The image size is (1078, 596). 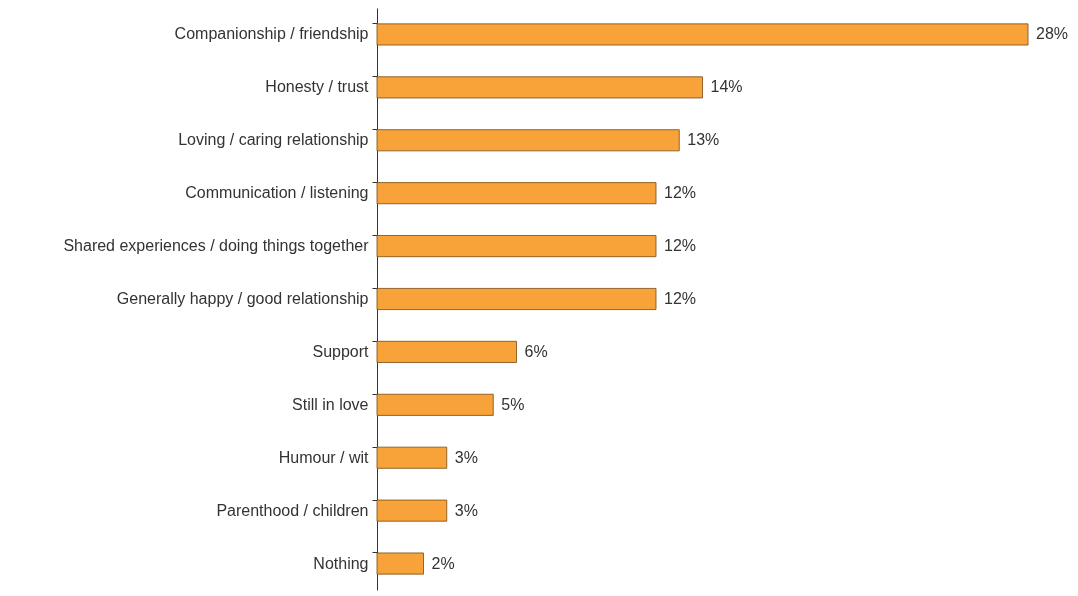 What do you see at coordinates (513, 404) in the screenshot?
I see `data-label: 5%` at bounding box center [513, 404].